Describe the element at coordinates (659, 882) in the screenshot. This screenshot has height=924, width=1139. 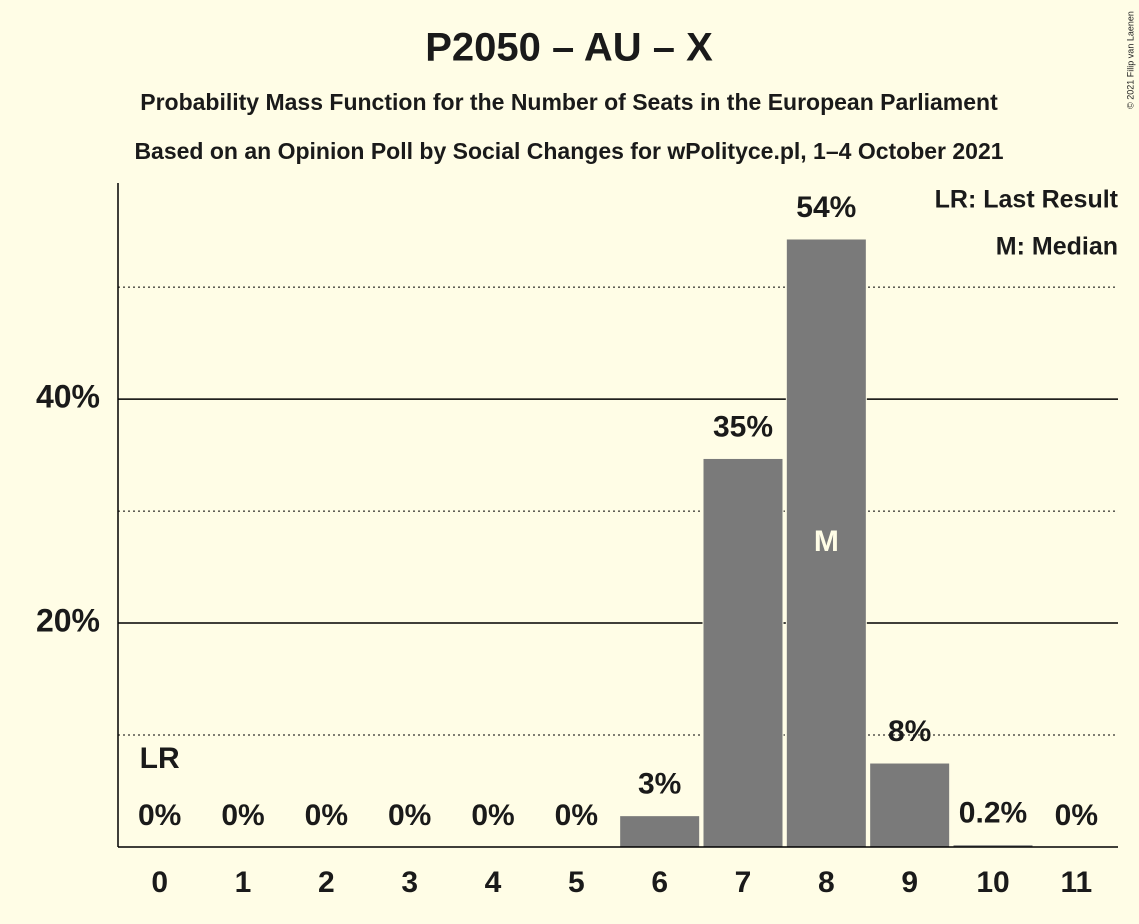
I see `x-tick-label: 6` at that location.